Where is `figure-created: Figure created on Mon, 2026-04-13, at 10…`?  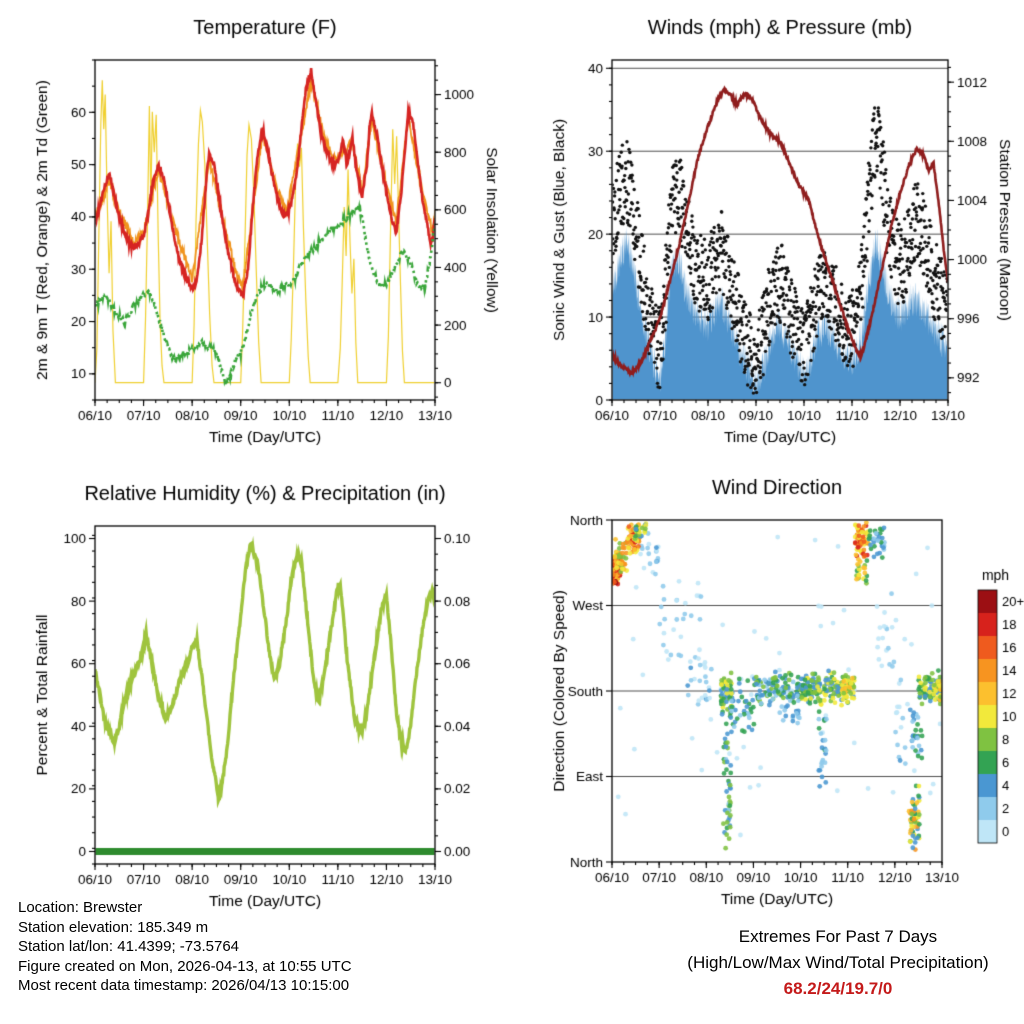 figure-created: Figure created on Mon, 2026-04-13, at 10… is located at coordinates (185, 966).